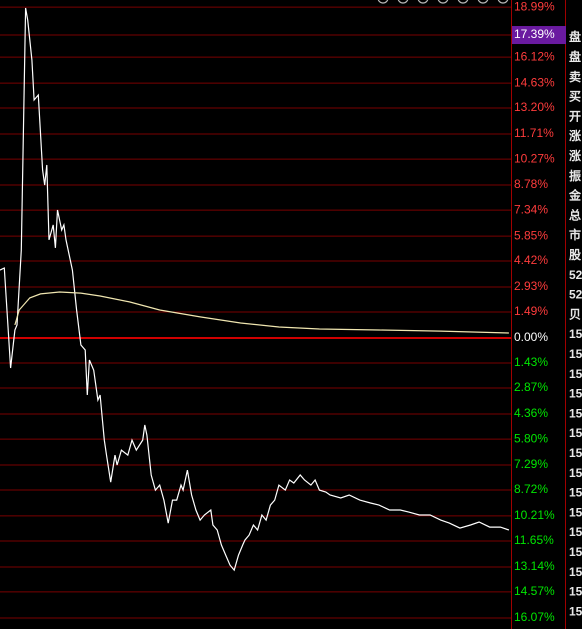 Image resolution: width=582 pixels, height=629 pixels. What do you see at coordinates (534, 617) in the screenshot?
I see `y-tick-label: 16.07%` at bounding box center [534, 617].